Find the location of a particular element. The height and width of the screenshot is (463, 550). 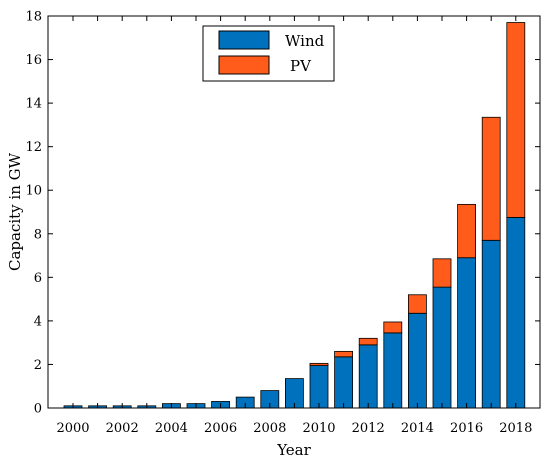

bar-wind-2014 is located at coordinates (417, 360).